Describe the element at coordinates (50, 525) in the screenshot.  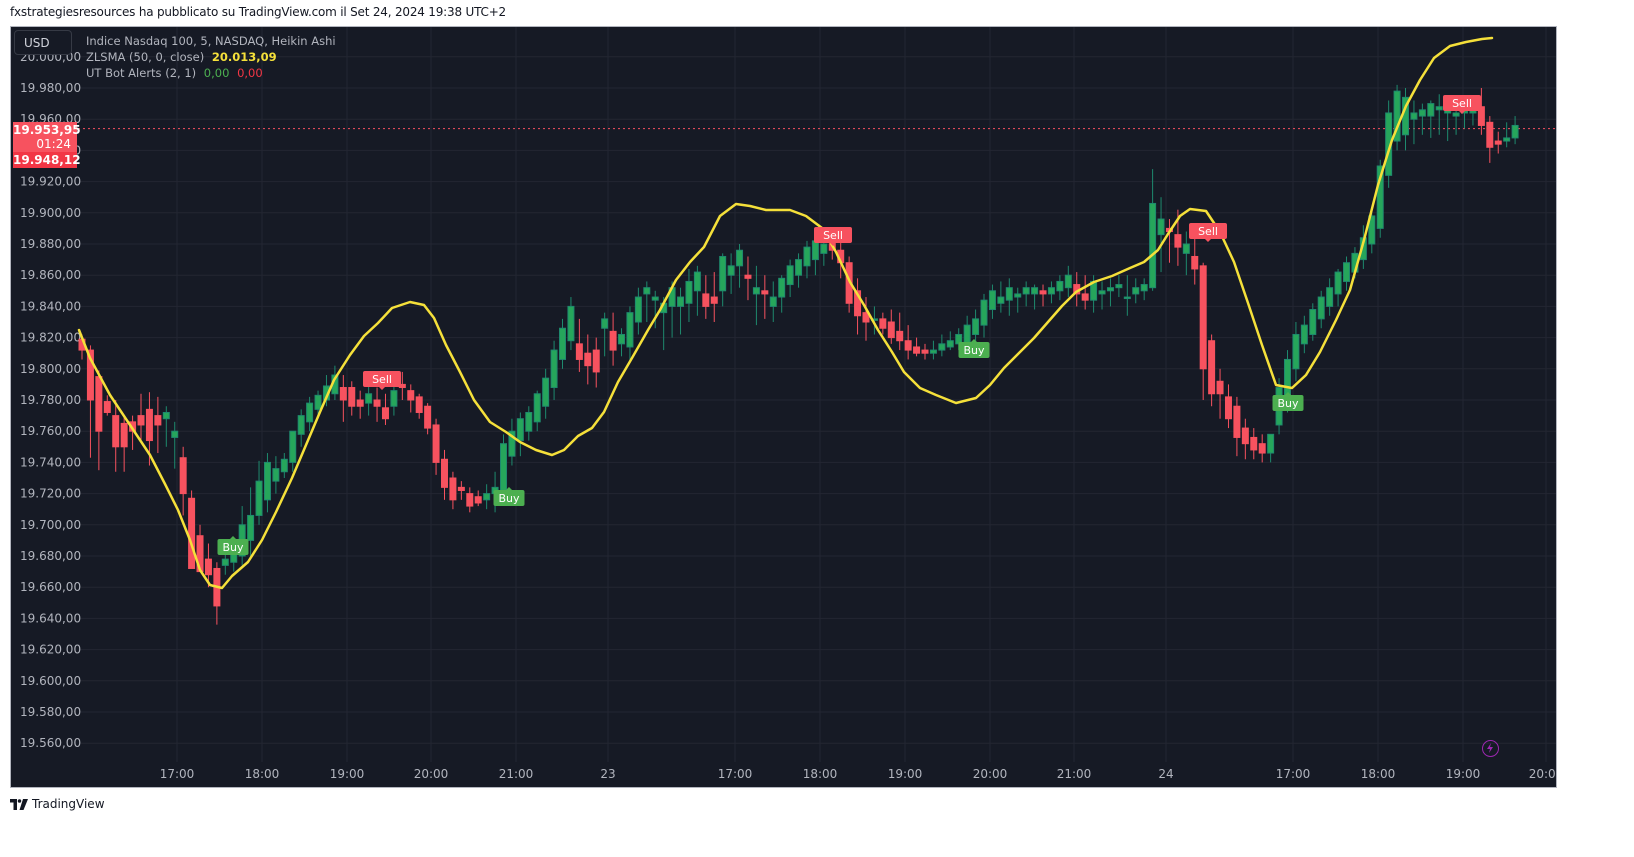
I see `price-axis-label: 19.700,00` at that location.